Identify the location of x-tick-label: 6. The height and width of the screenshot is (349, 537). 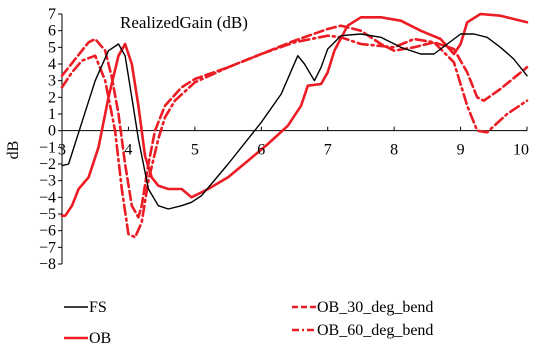
(261, 150).